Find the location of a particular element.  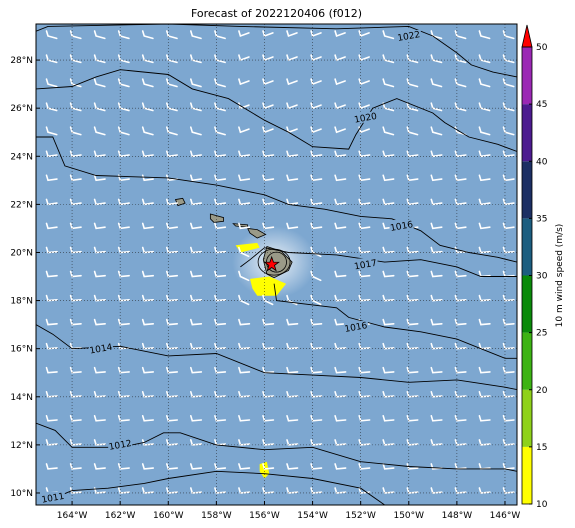

isobar-label: 1011 is located at coordinates (53, 499).